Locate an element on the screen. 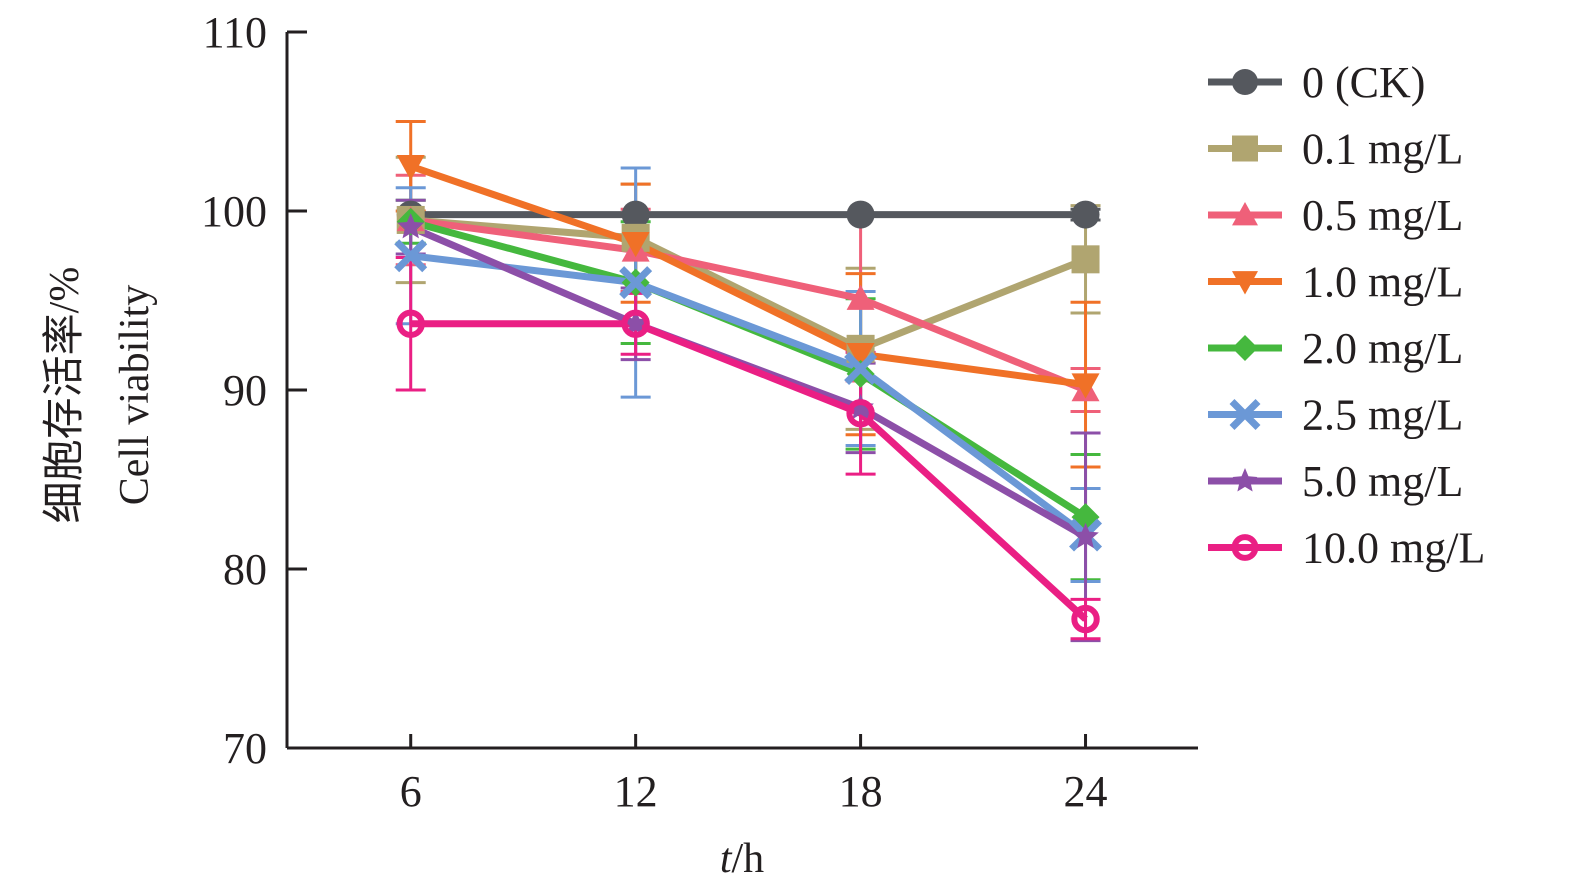 The image size is (1575, 894). legend-label: 10.0 mg/L is located at coordinates (1393, 548).